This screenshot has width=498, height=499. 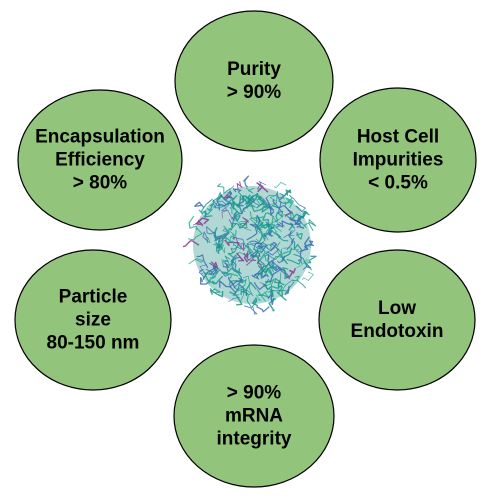 I want to click on node-label-endotoxin-line-2: Endotoxin, so click(x=397, y=331).